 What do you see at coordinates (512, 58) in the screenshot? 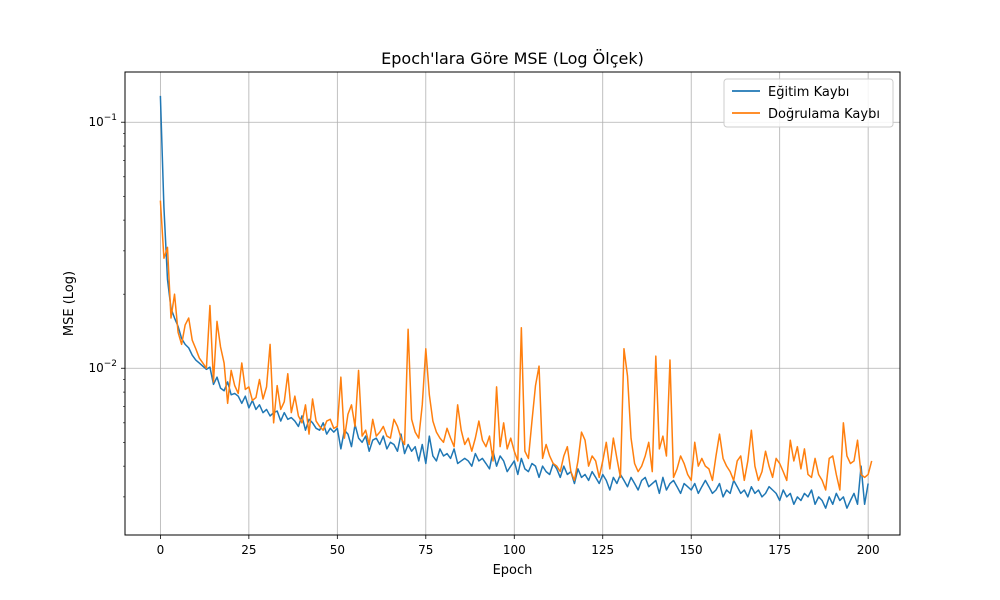
I see `chart-title: Epoch'lara Göre MSE (Log Ölçek)` at bounding box center [512, 58].